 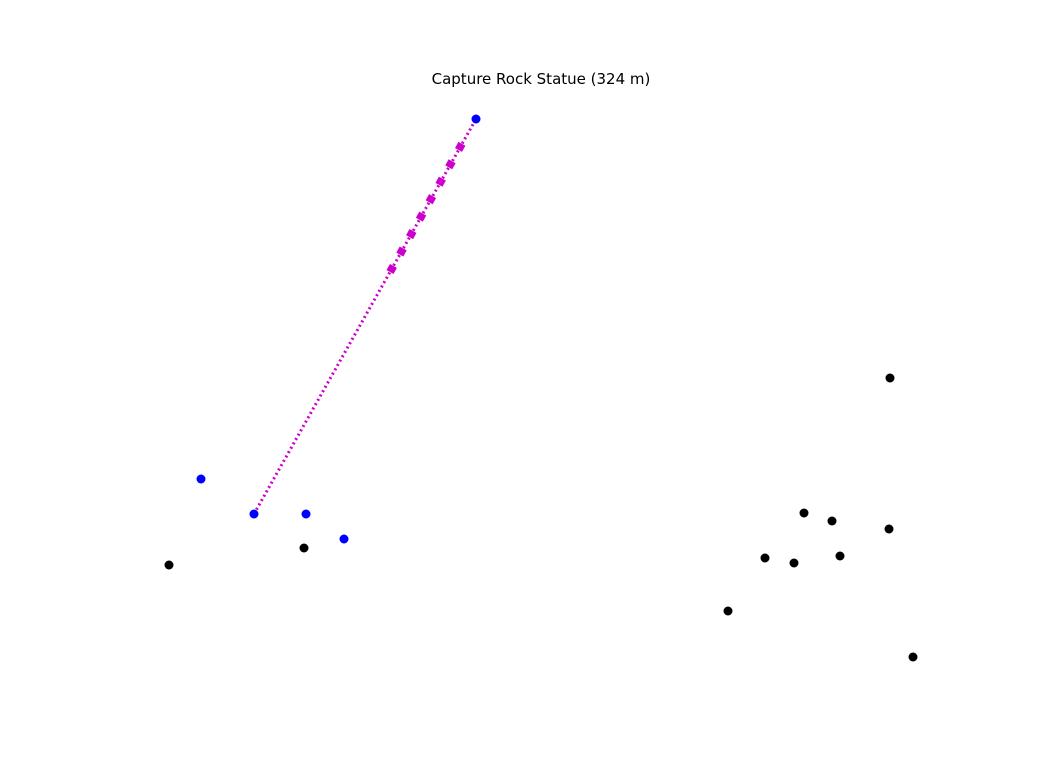 I want to click on movement-path, so click(x=365, y=316).